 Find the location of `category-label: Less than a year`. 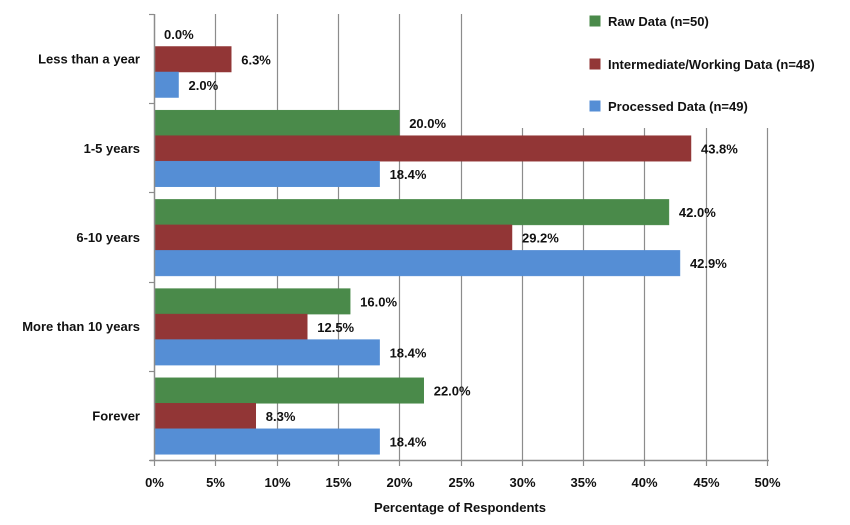

category-label: Less than a year is located at coordinates (89, 59).